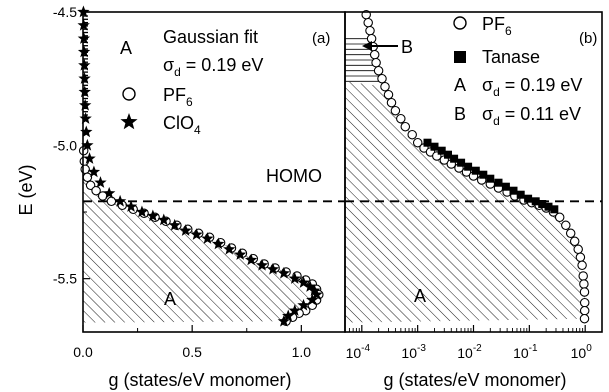 The image size is (609, 392). I want to click on y-tick-label: -5.0, so click(65, 145).